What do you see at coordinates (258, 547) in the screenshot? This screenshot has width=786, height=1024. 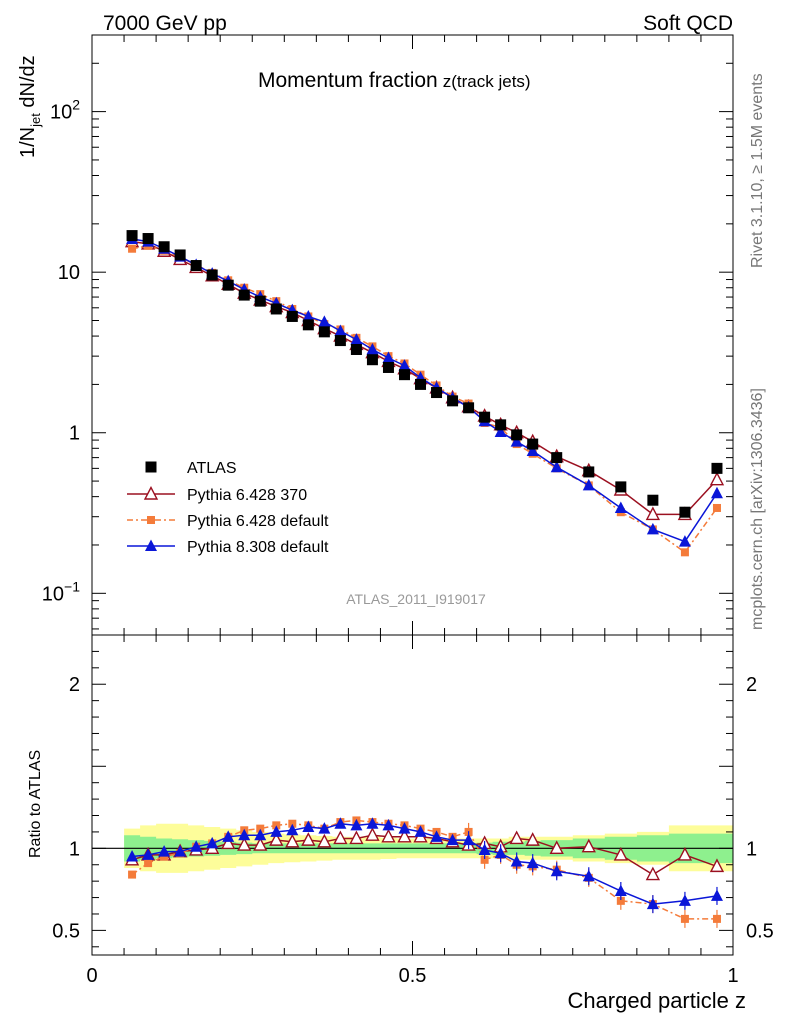 I see `legend-label: Pythia 8.308 default` at bounding box center [258, 547].